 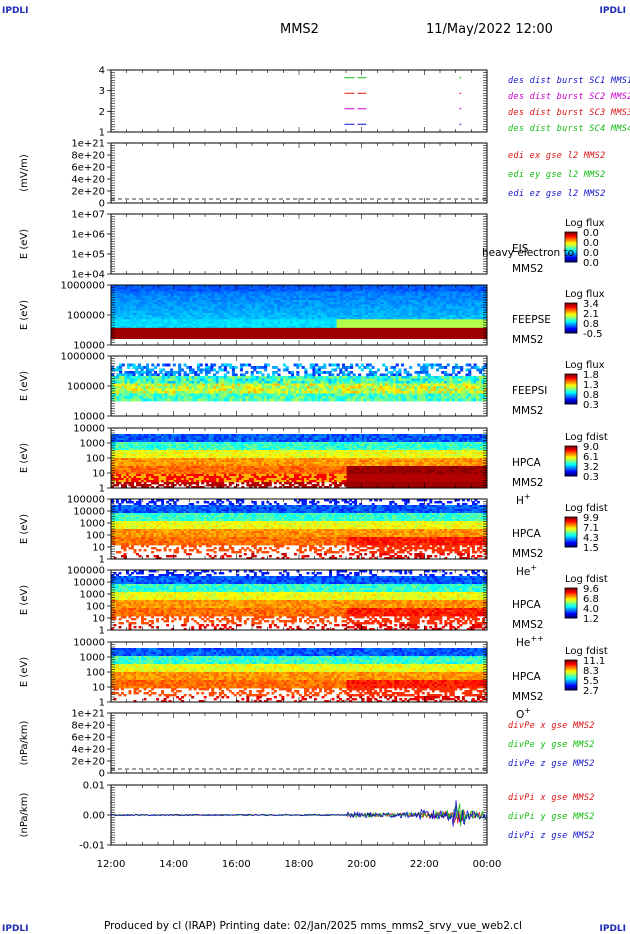 What do you see at coordinates (88, 750) in the screenshot?
I see `divpe-panel-tick-label: 4e+20` at bounding box center [88, 750].